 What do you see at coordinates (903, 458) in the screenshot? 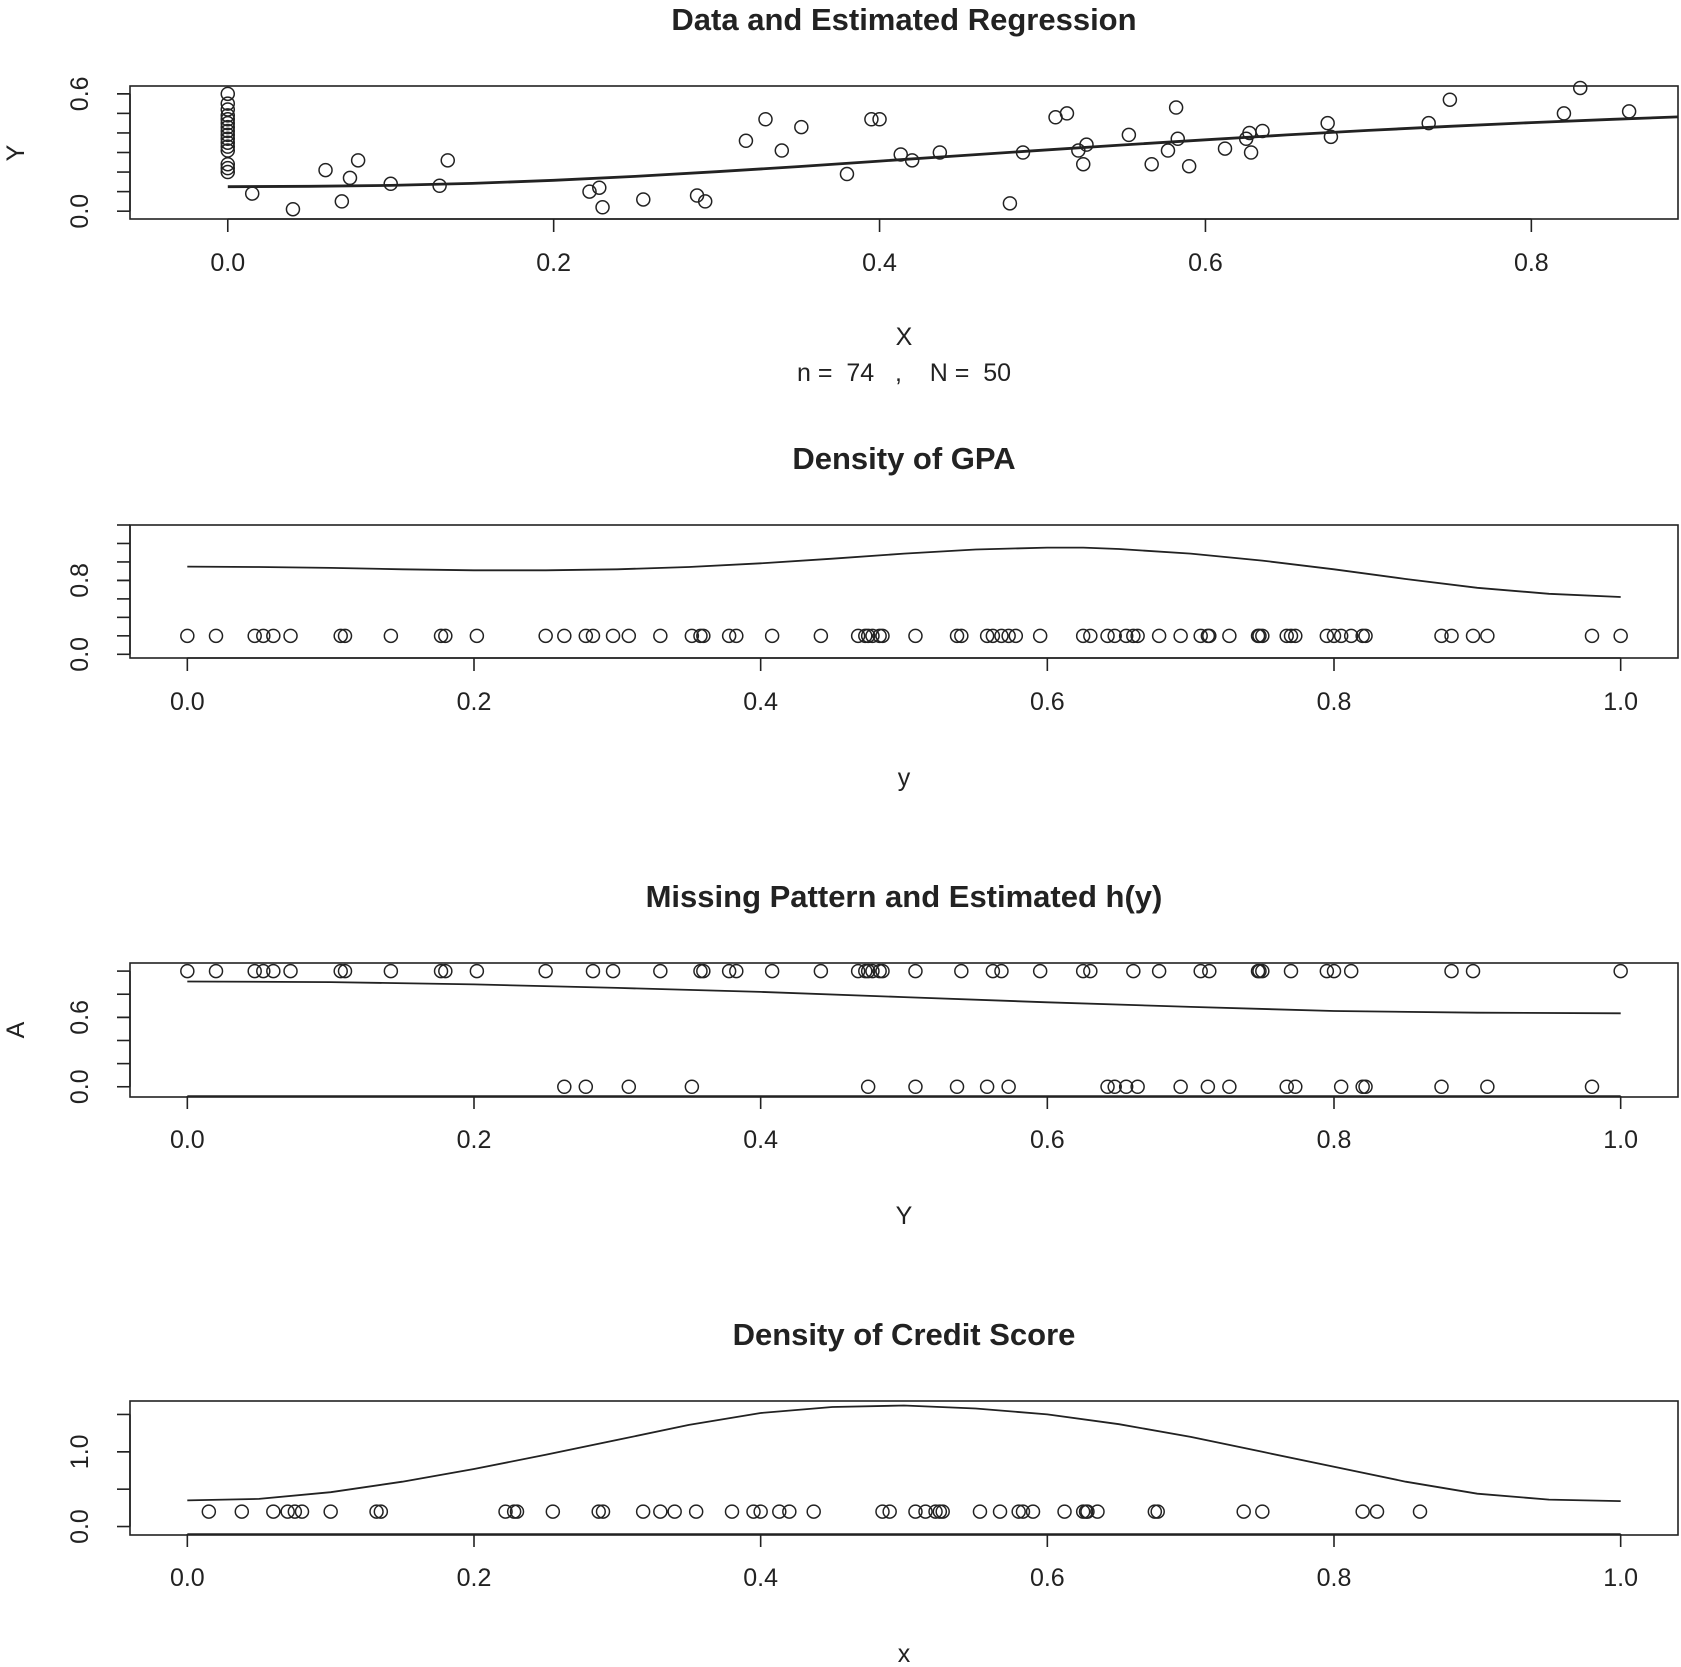
I see `panel-title: Density of GPA` at bounding box center [903, 458].